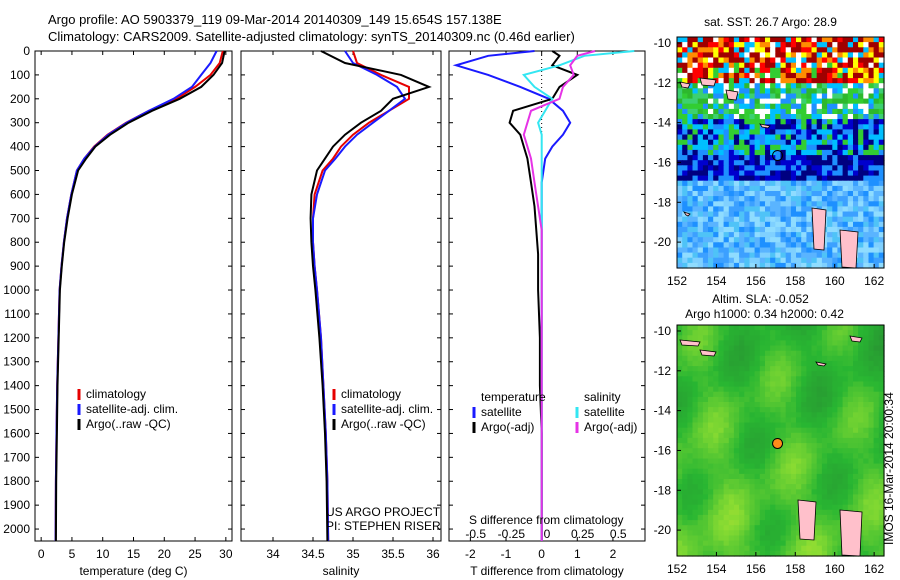 This screenshot has height=580, width=900. Describe the element at coordinates (133, 571) in the screenshot. I see `x-axis-label: temperature (deg C)` at that location.